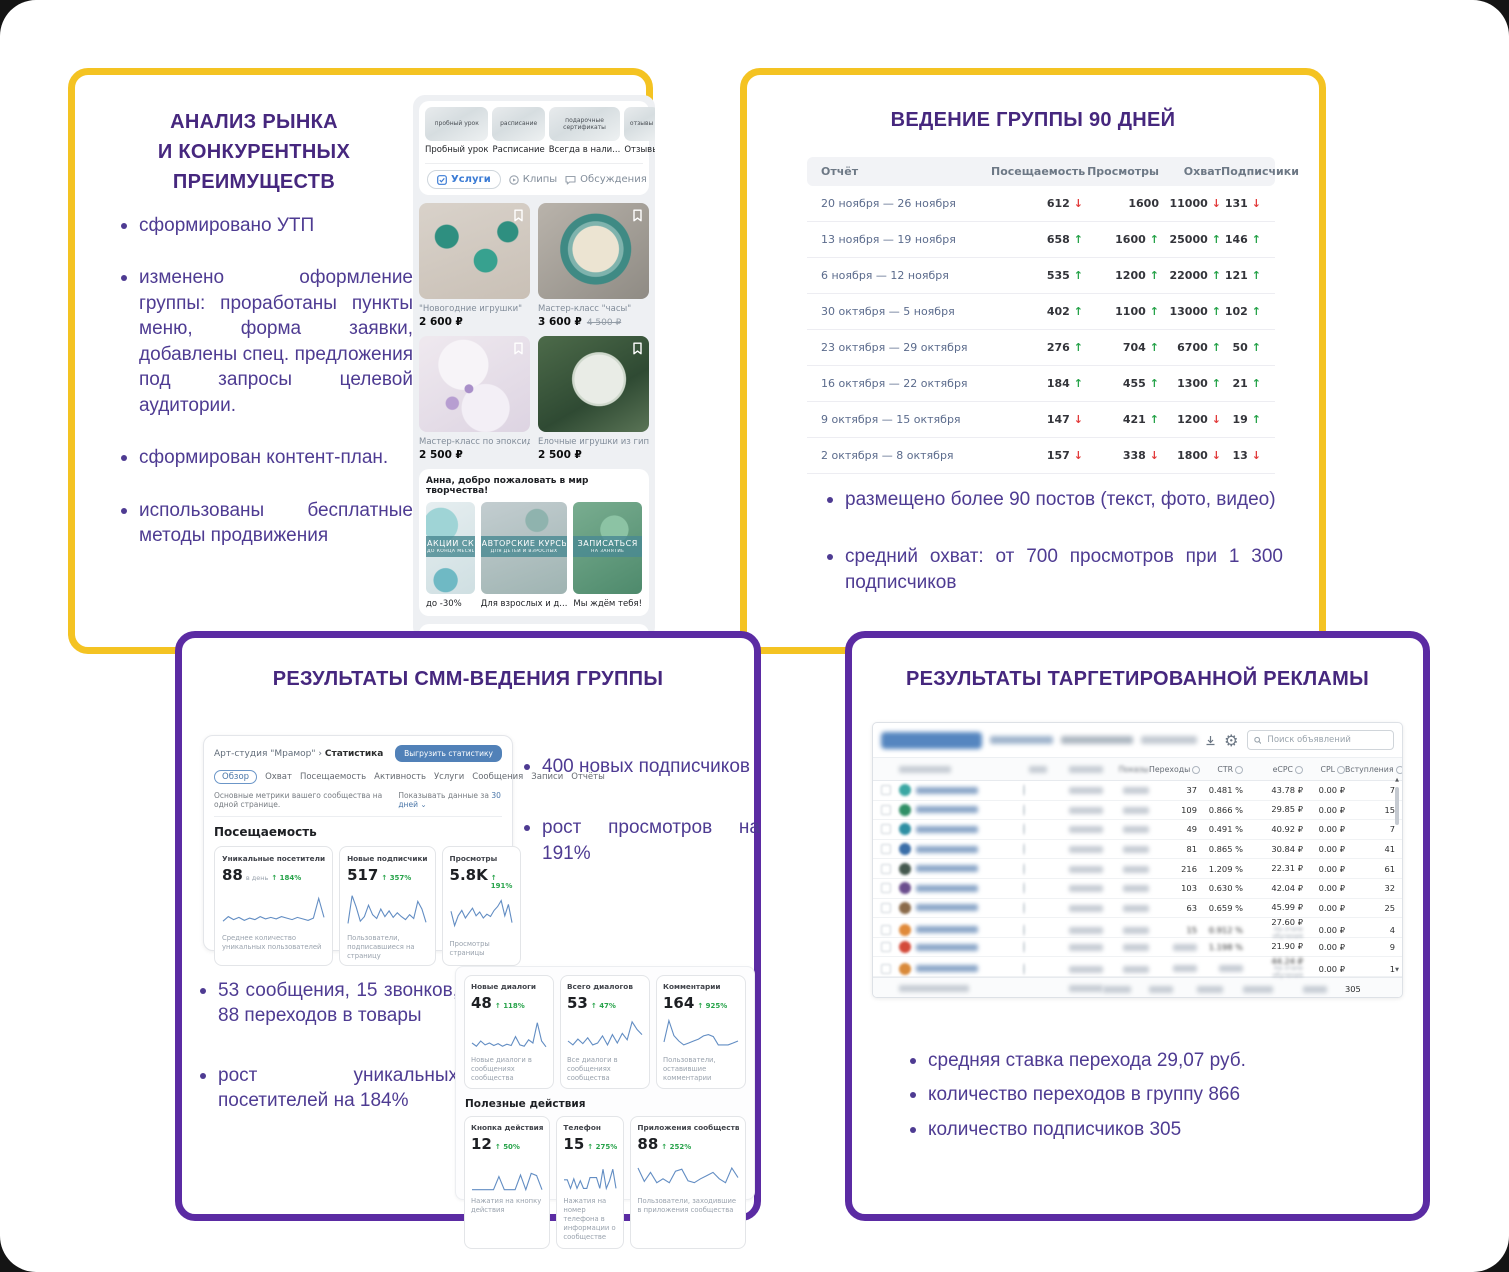 This screenshot has width=1509, height=1272. I want to click on statistics-tab: Обзор, so click(236, 777).